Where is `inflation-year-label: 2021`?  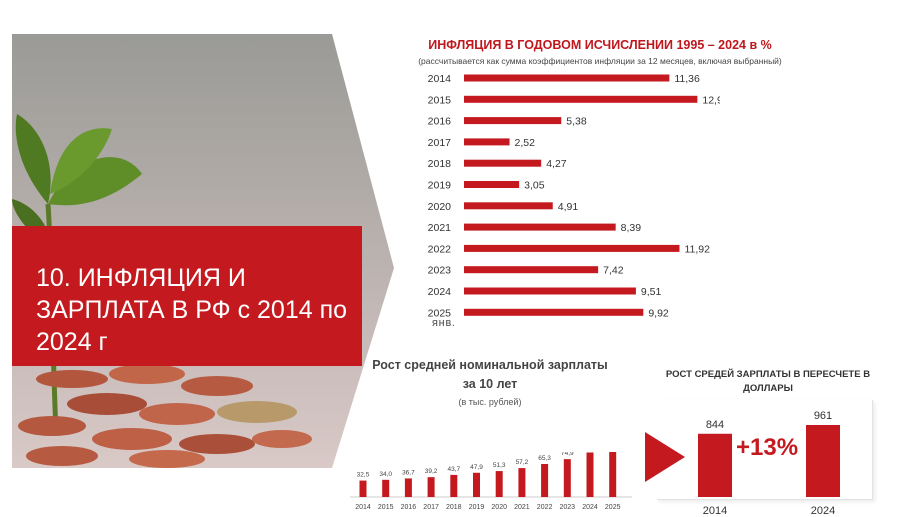 inflation-year-label: 2021 is located at coordinates (440, 228).